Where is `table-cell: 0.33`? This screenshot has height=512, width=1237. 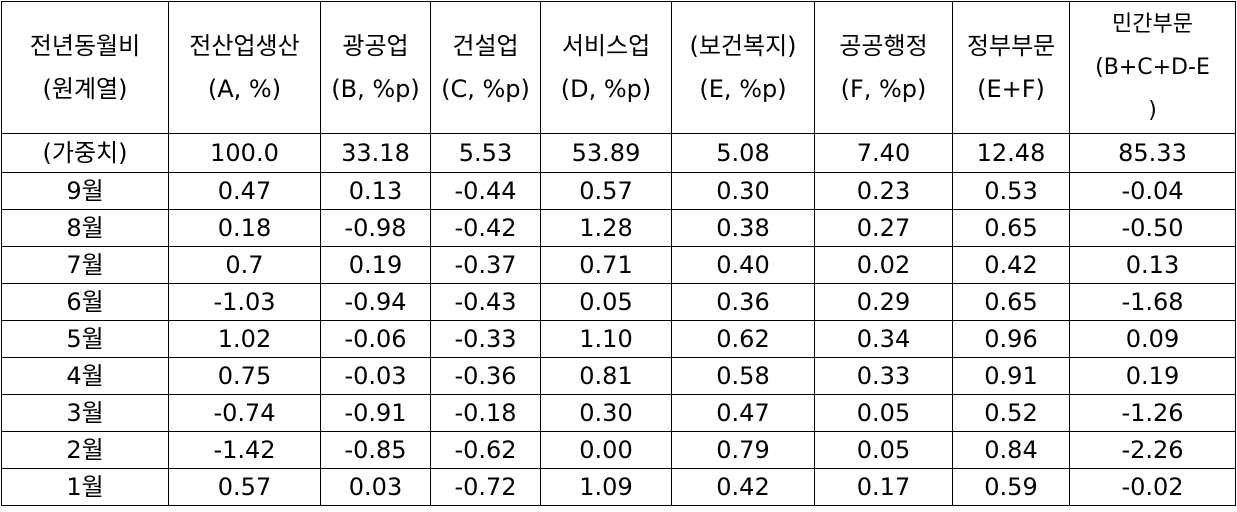
table-cell: 0.33 is located at coordinates (883, 376).